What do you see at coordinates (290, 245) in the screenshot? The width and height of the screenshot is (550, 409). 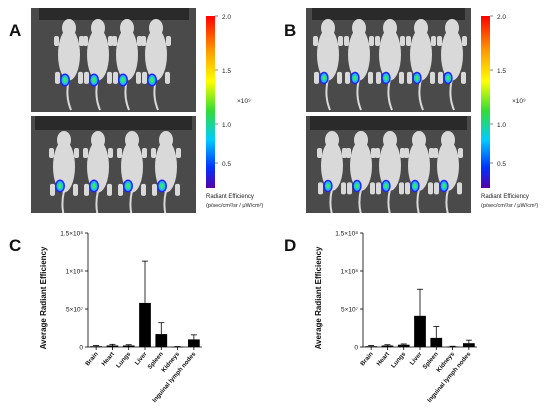 I see `panel-label-d: D` at bounding box center [290, 245].